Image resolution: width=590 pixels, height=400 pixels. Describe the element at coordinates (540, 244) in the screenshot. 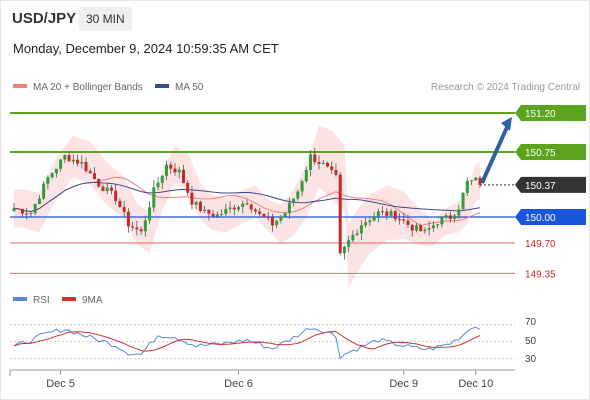

I see `level-label-149.70: 149.70` at that location.